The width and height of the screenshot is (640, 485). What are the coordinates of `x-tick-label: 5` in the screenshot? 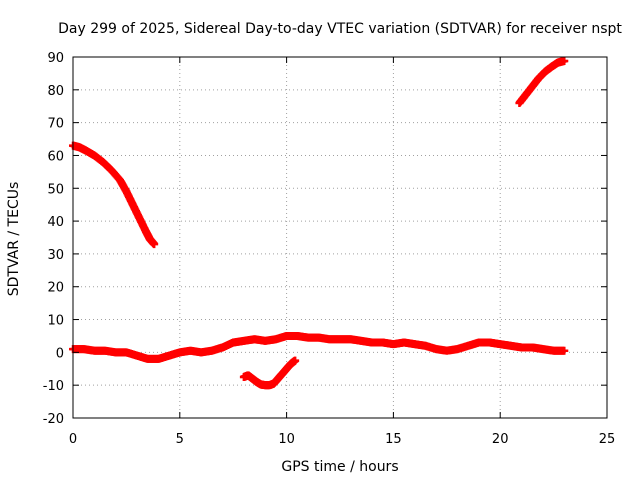 It's located at (180, 439).